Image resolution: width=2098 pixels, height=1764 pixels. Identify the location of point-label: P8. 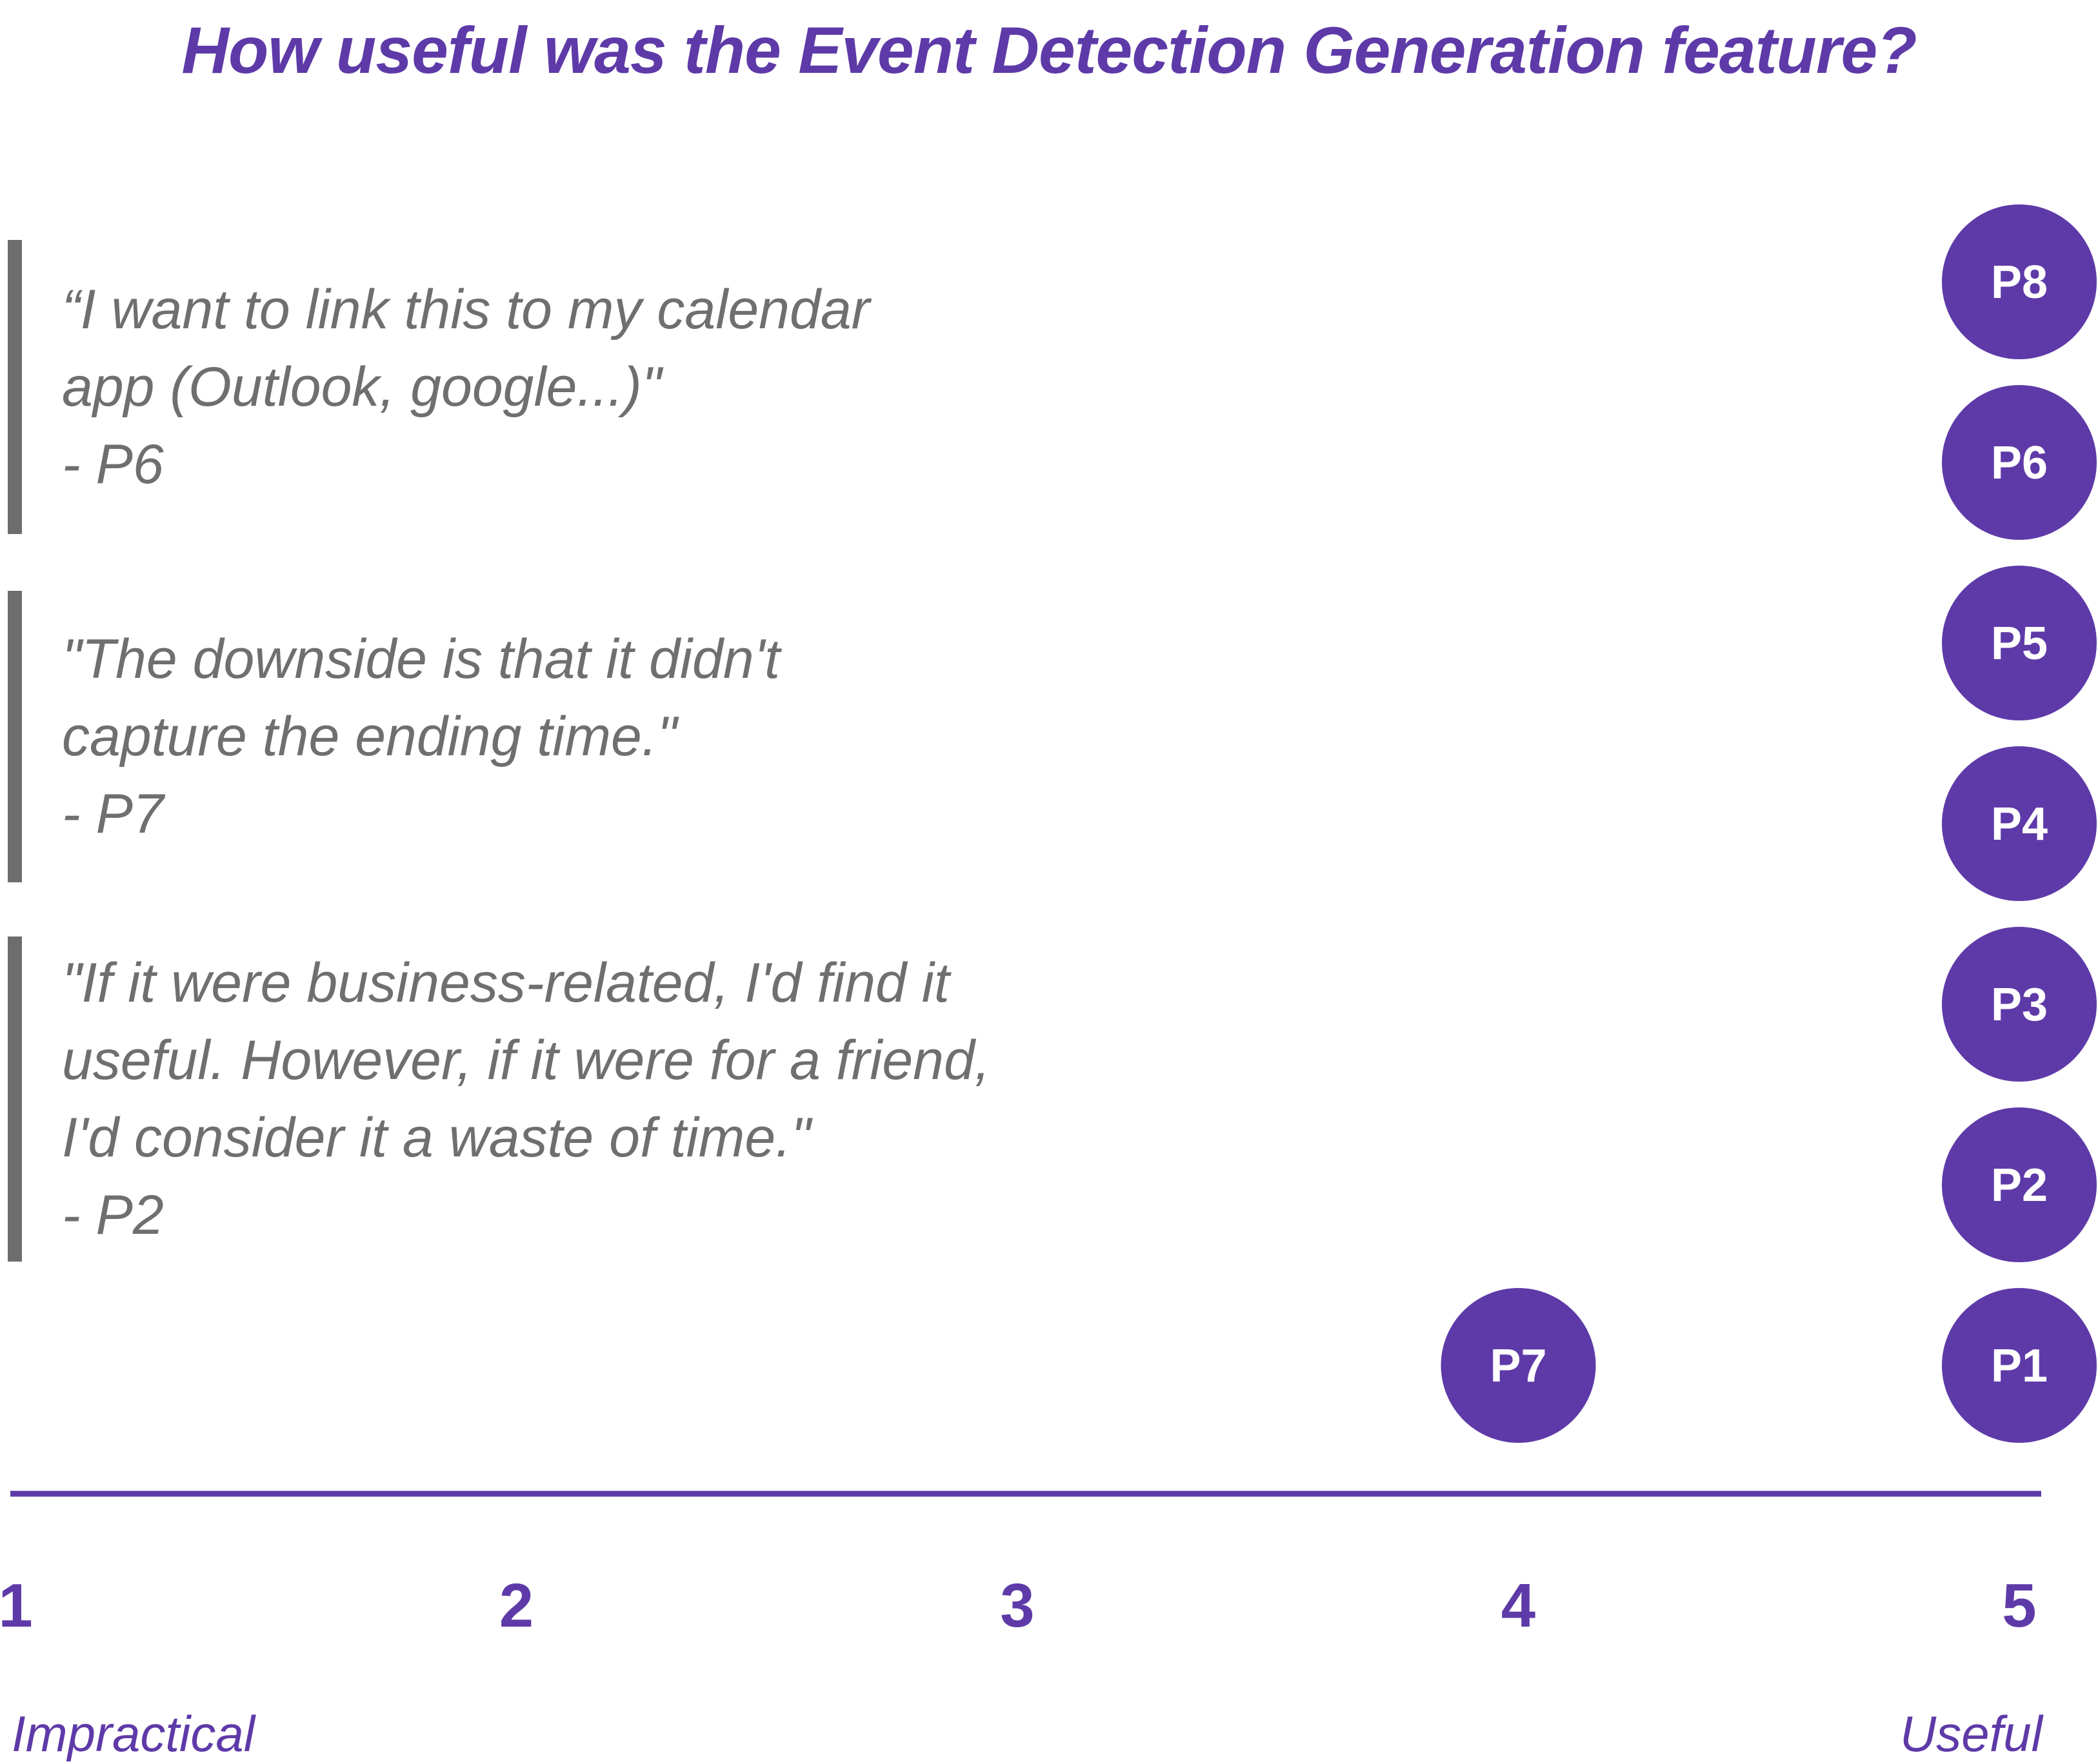
(2019, 282).